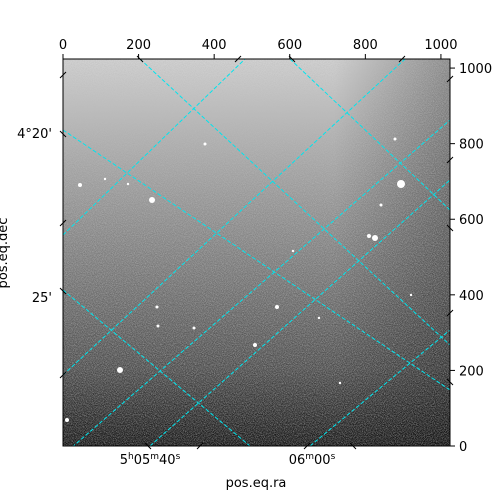 The image size is (500, 500). Describe the element at coordinates (463, 447) in the screenshot. I see `right-tick-label: 0` at that location.